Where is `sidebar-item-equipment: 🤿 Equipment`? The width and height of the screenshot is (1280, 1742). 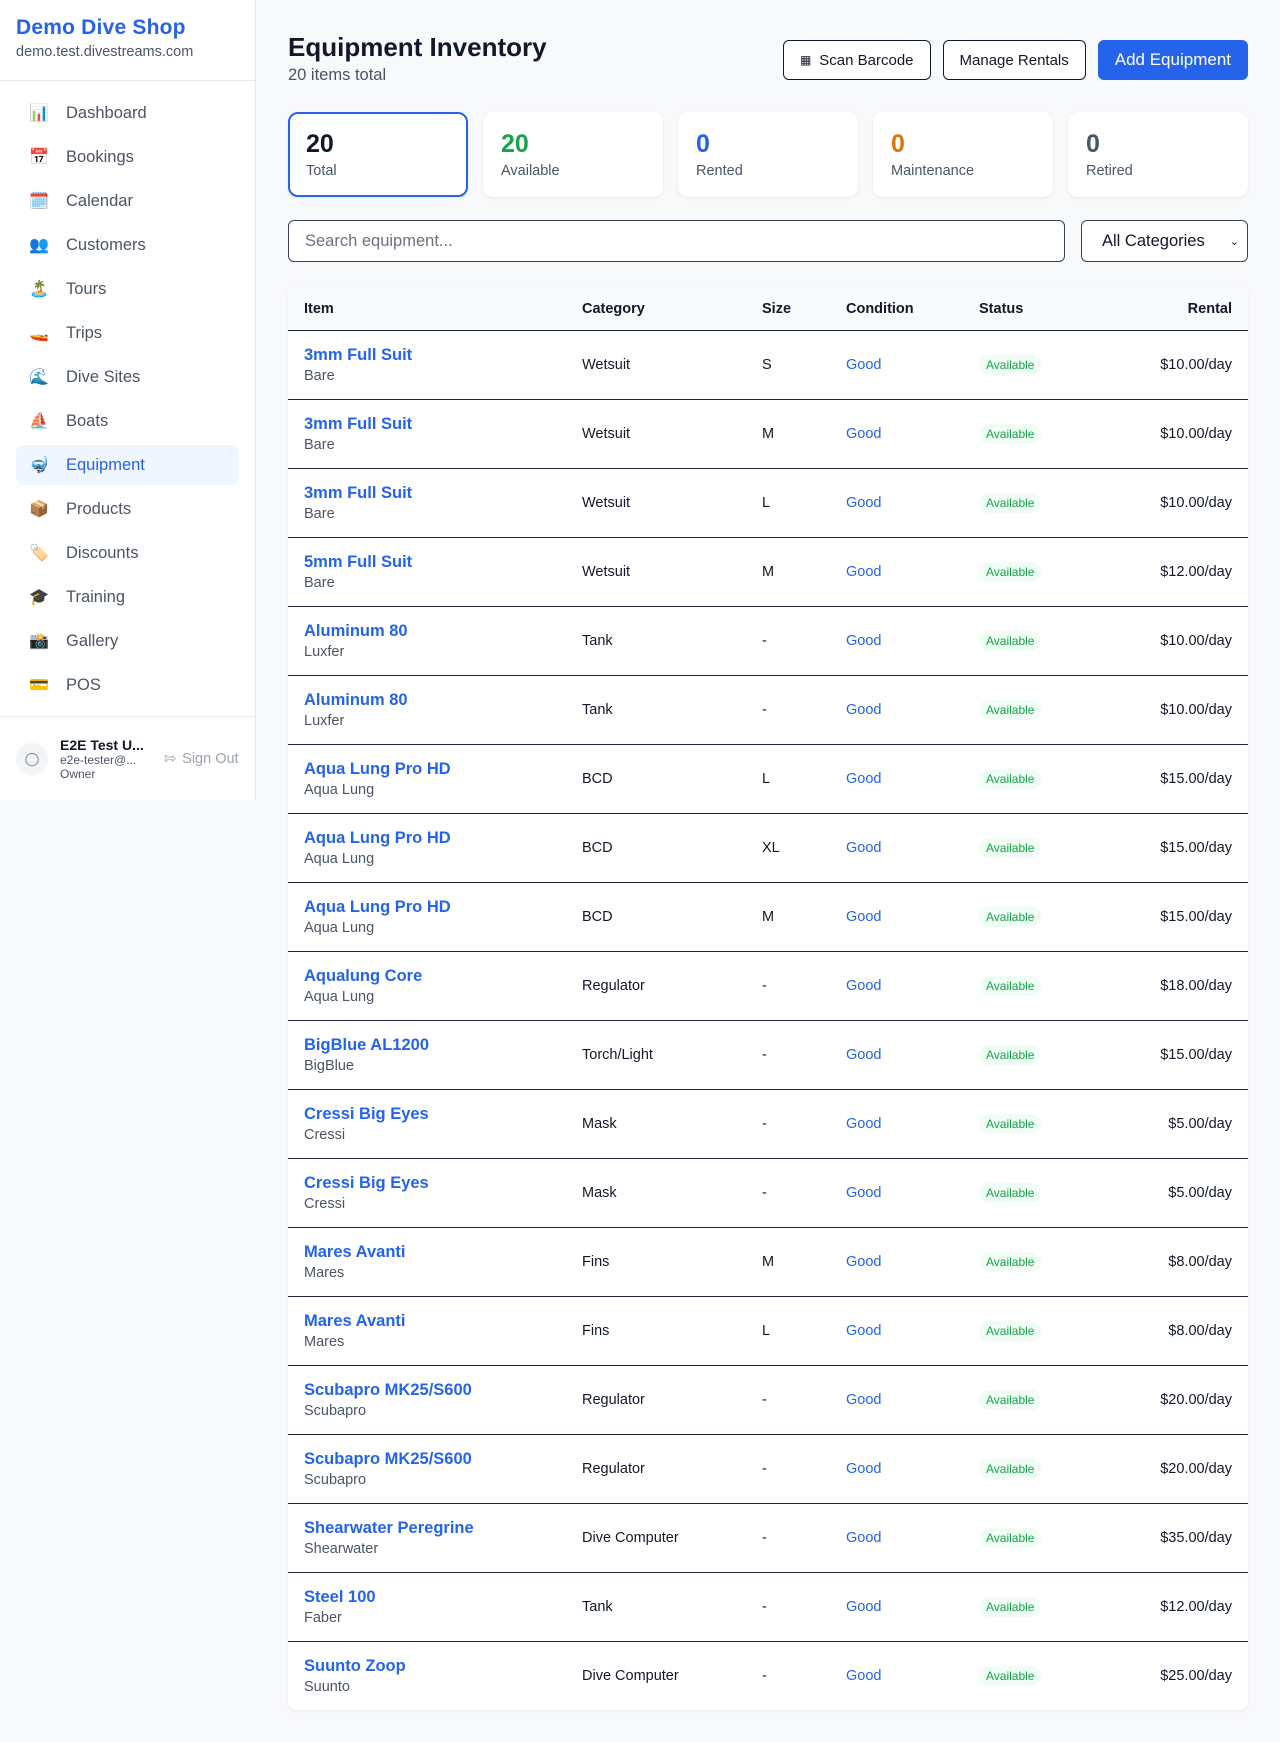 sidebar-item-equipment: 🤿 Equipment is located at coordinates (127, 465).